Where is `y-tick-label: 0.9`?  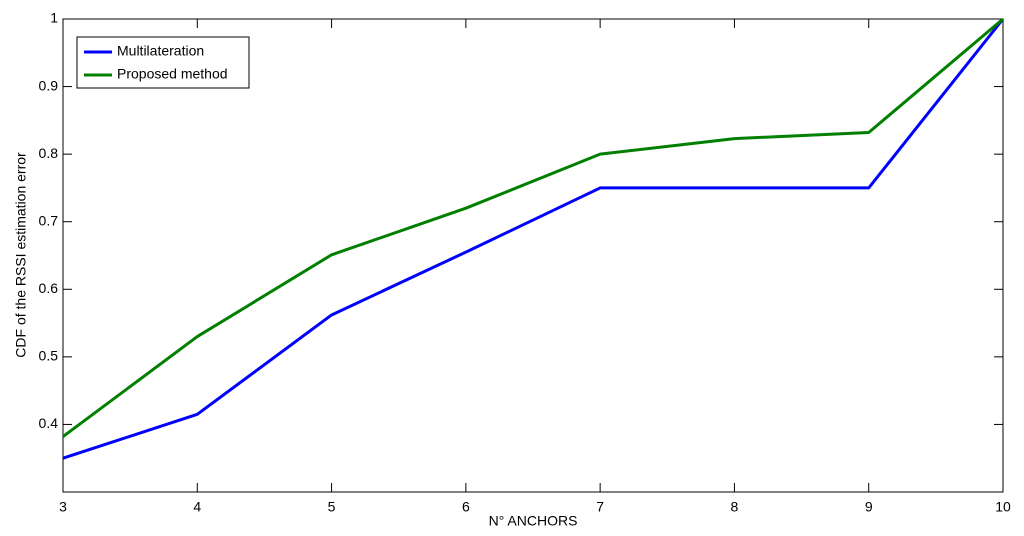
y-tick-label: 0.9 is located at coordinates (49, 85).